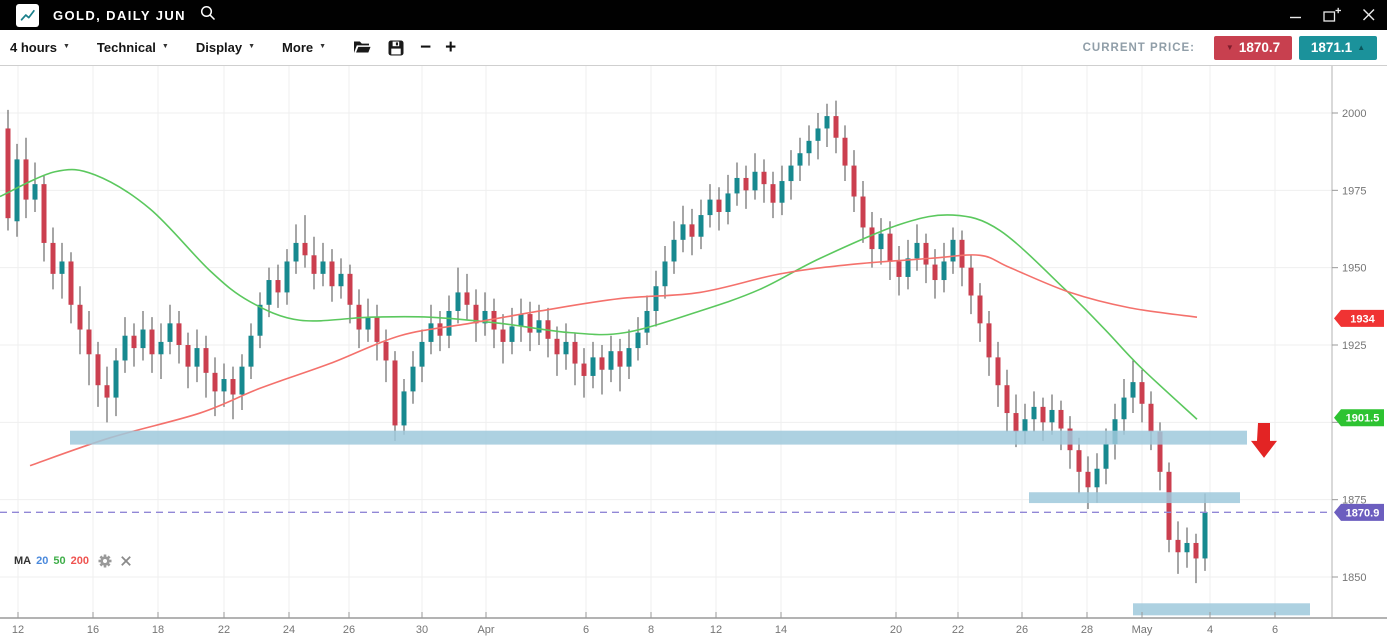 The image size is (1387, 638). I want to click on svg-text: 2000, so click(1354, 114).